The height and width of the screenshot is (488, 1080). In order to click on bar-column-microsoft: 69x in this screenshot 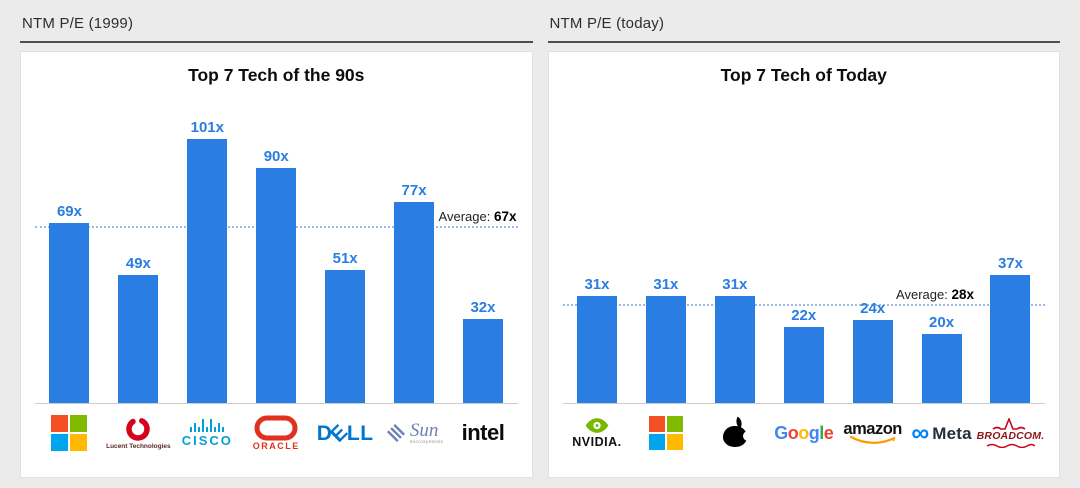, I will do `click(69, 303)`.